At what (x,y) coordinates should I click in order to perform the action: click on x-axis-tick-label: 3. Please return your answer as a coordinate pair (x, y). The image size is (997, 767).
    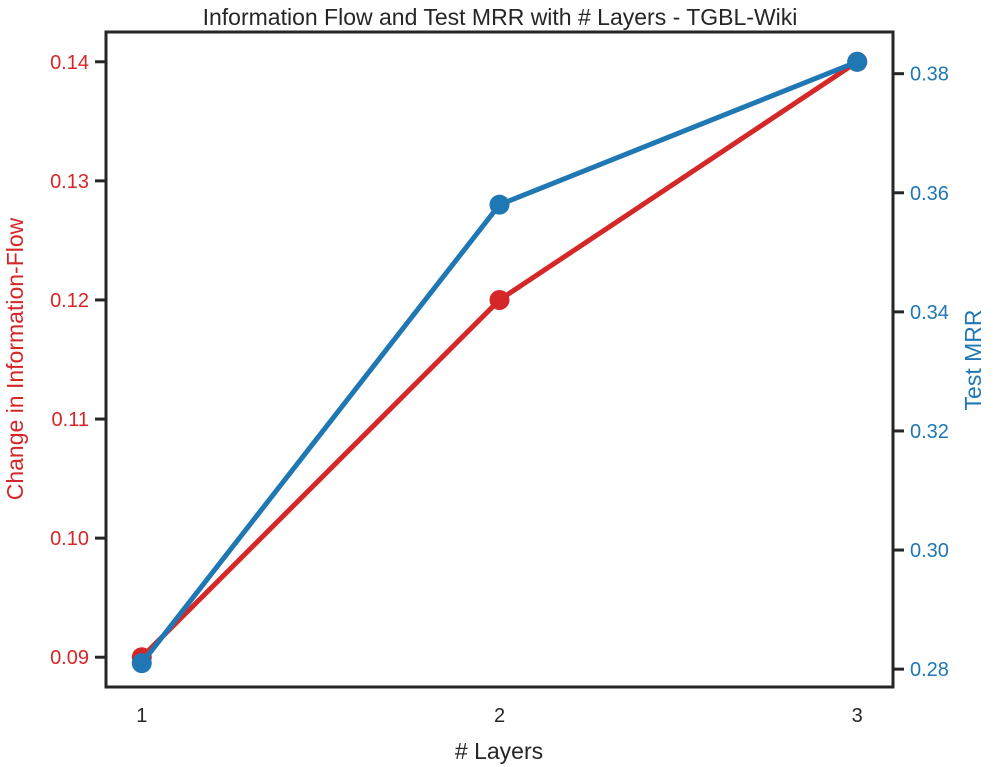
    Looking at the image, I should click on (857, 716).